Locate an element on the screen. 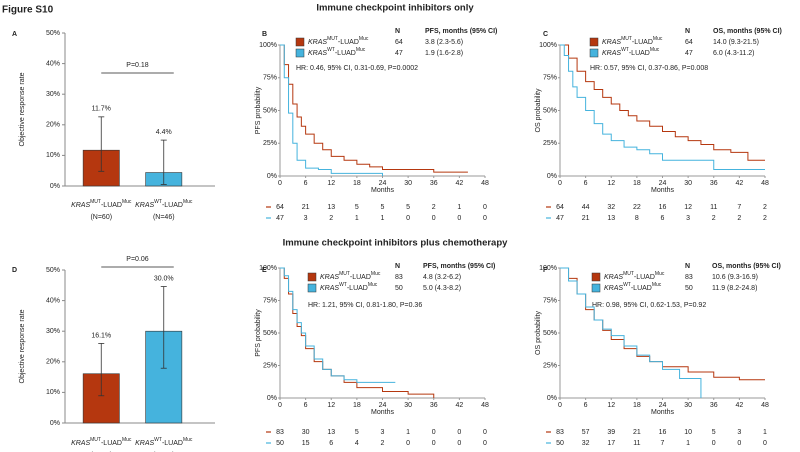 The height and width of the screenshot is (452, 800). at-risk: 1 is located at coordinates (383, 218).